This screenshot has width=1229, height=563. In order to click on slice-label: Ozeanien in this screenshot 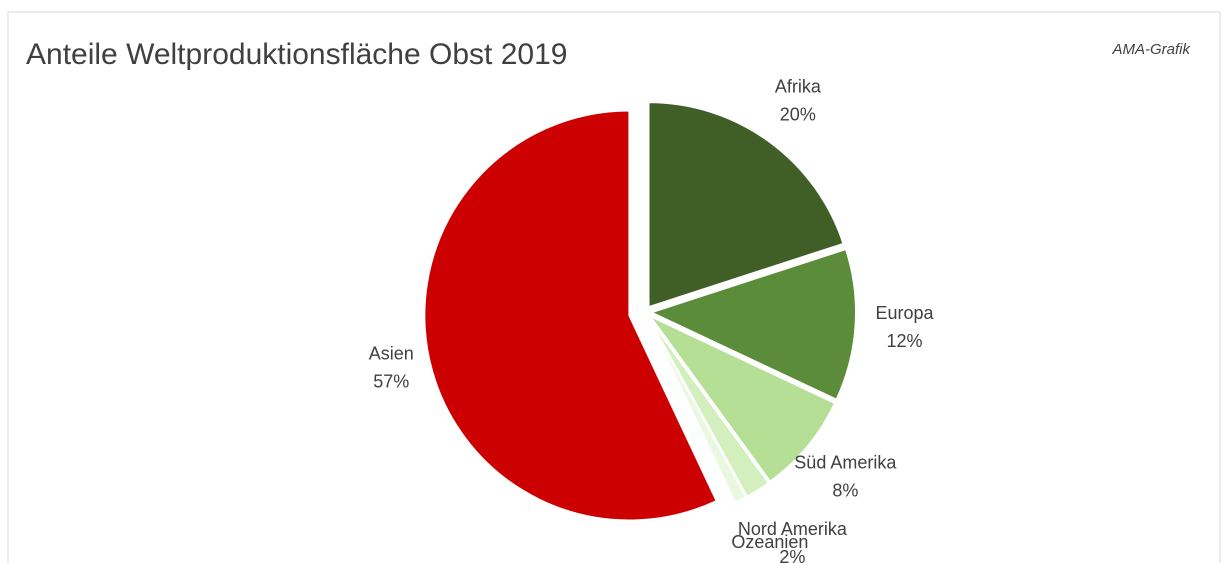, I will do `click(769, 542)`.